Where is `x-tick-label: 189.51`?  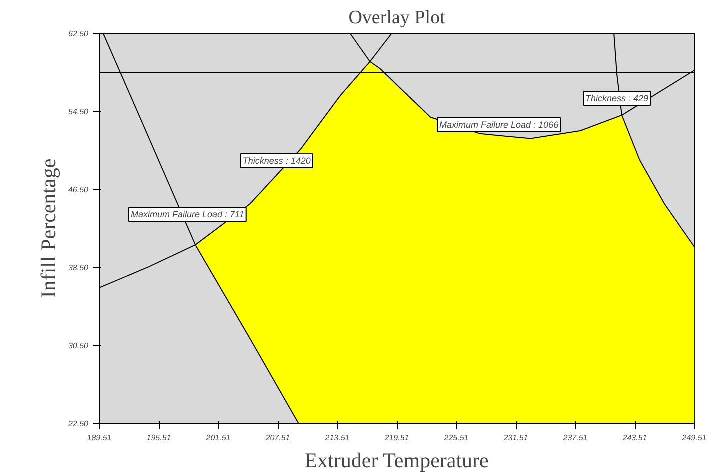
x-tick-label: 189.51 is located at coordinates (99, 438).